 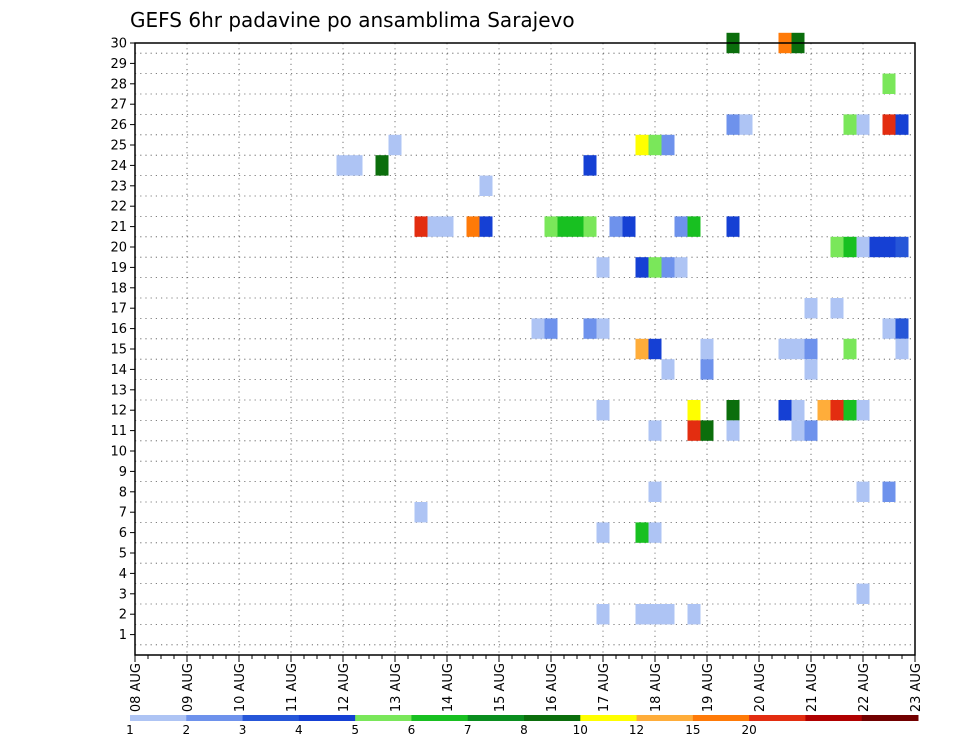 I want to click on legend-label: 5, so click(x=355, y=730).